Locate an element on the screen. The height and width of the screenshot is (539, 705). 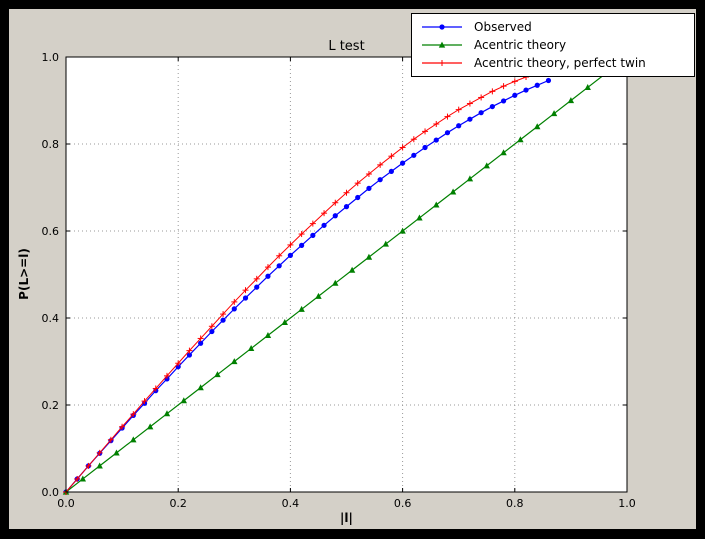
legend-entry: Acentric theory is located at coordinates (553, 45).